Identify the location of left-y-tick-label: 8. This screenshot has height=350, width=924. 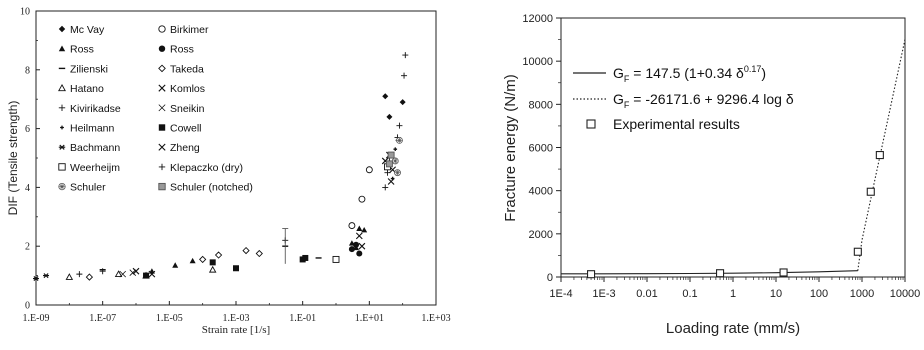
(27, 70).